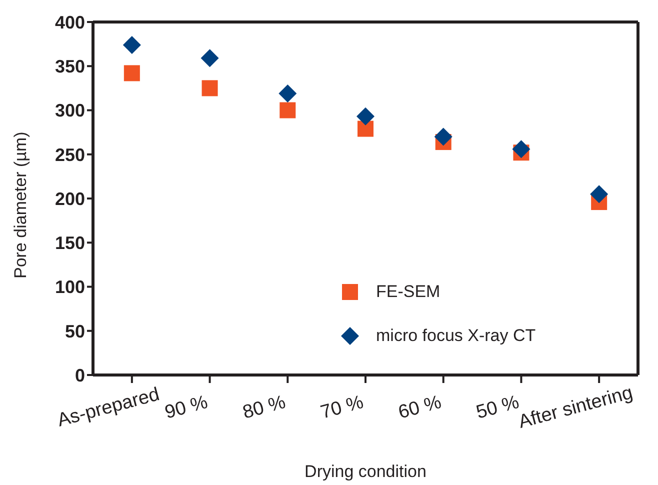 This screenshot has width=658, height=485. I want to click on legend-label: micro focus X-ray CT, so click(456, 336).